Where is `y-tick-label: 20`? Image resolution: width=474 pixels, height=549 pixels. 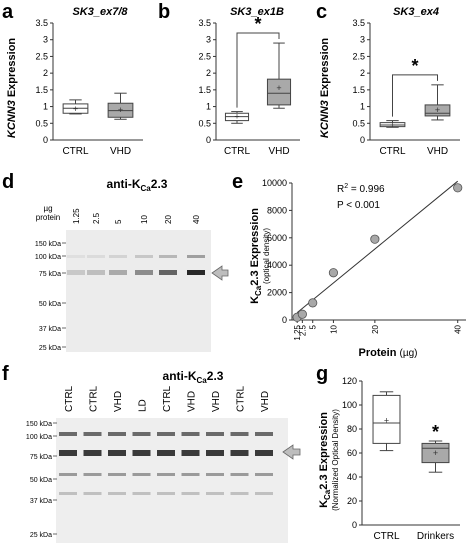
y-tick-label: 20 is located at coordinates (352, 501).